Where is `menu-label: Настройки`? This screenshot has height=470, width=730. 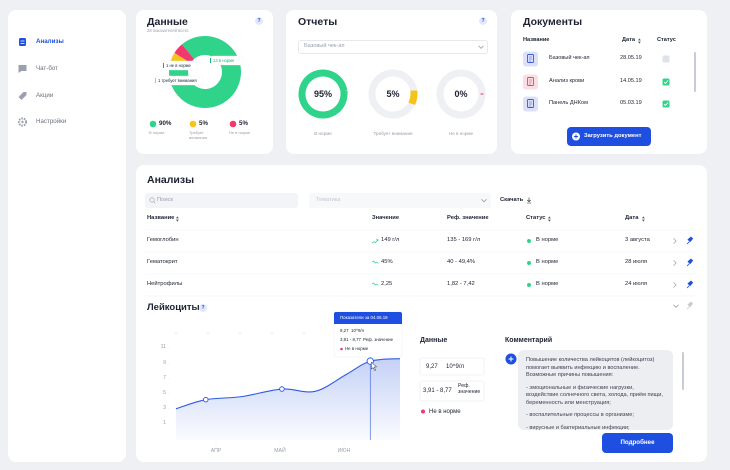 menu-label: Настройки is located at coordinates (51, 121).